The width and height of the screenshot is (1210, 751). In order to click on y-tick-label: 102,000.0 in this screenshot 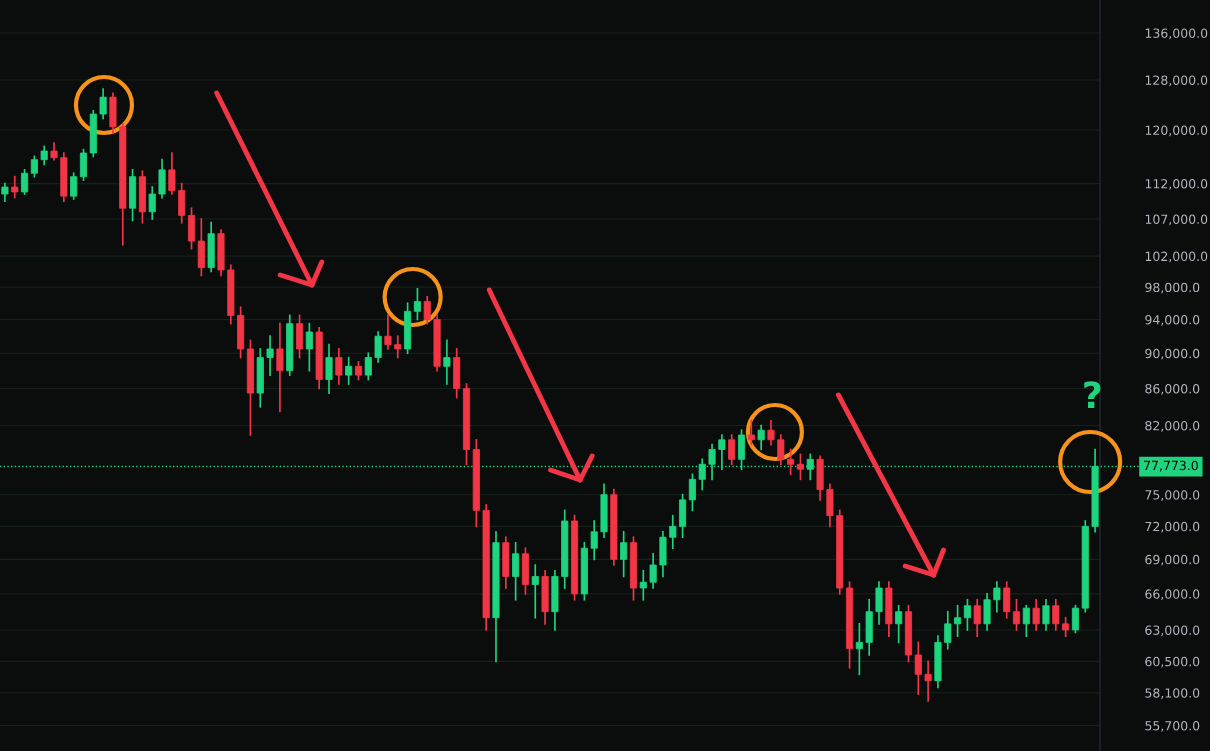, I will do `click(1176, 257)`.